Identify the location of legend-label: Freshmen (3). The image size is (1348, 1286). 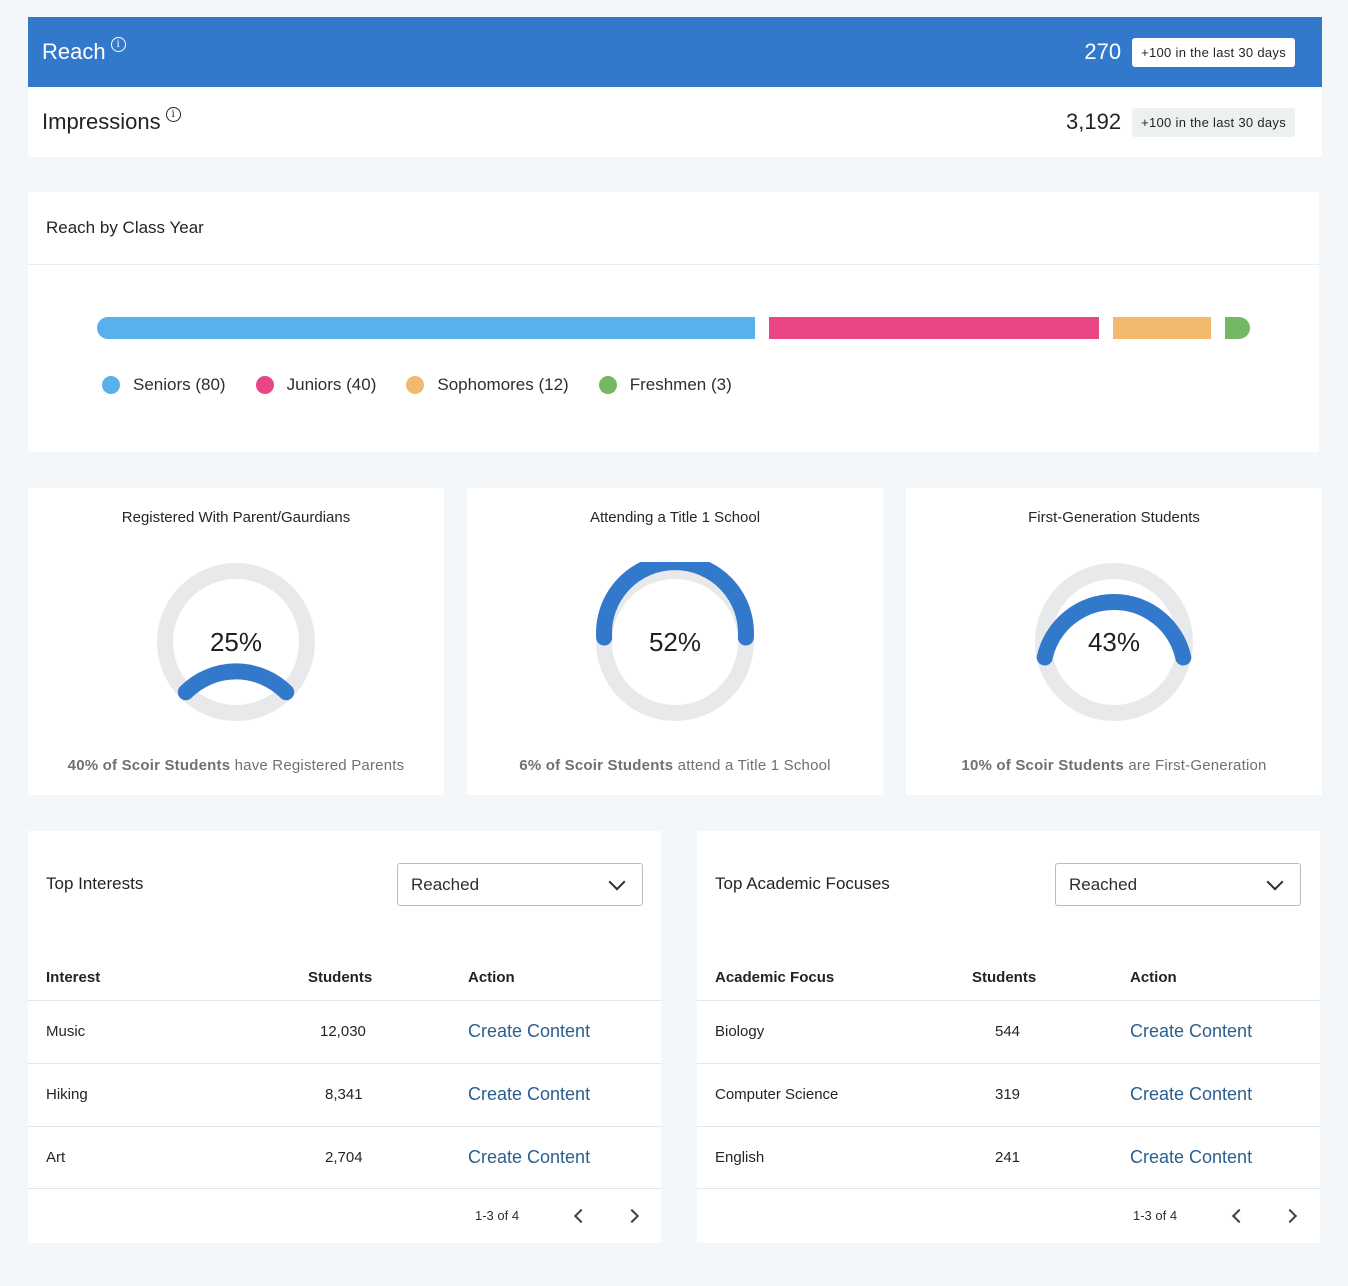
(680, 384).